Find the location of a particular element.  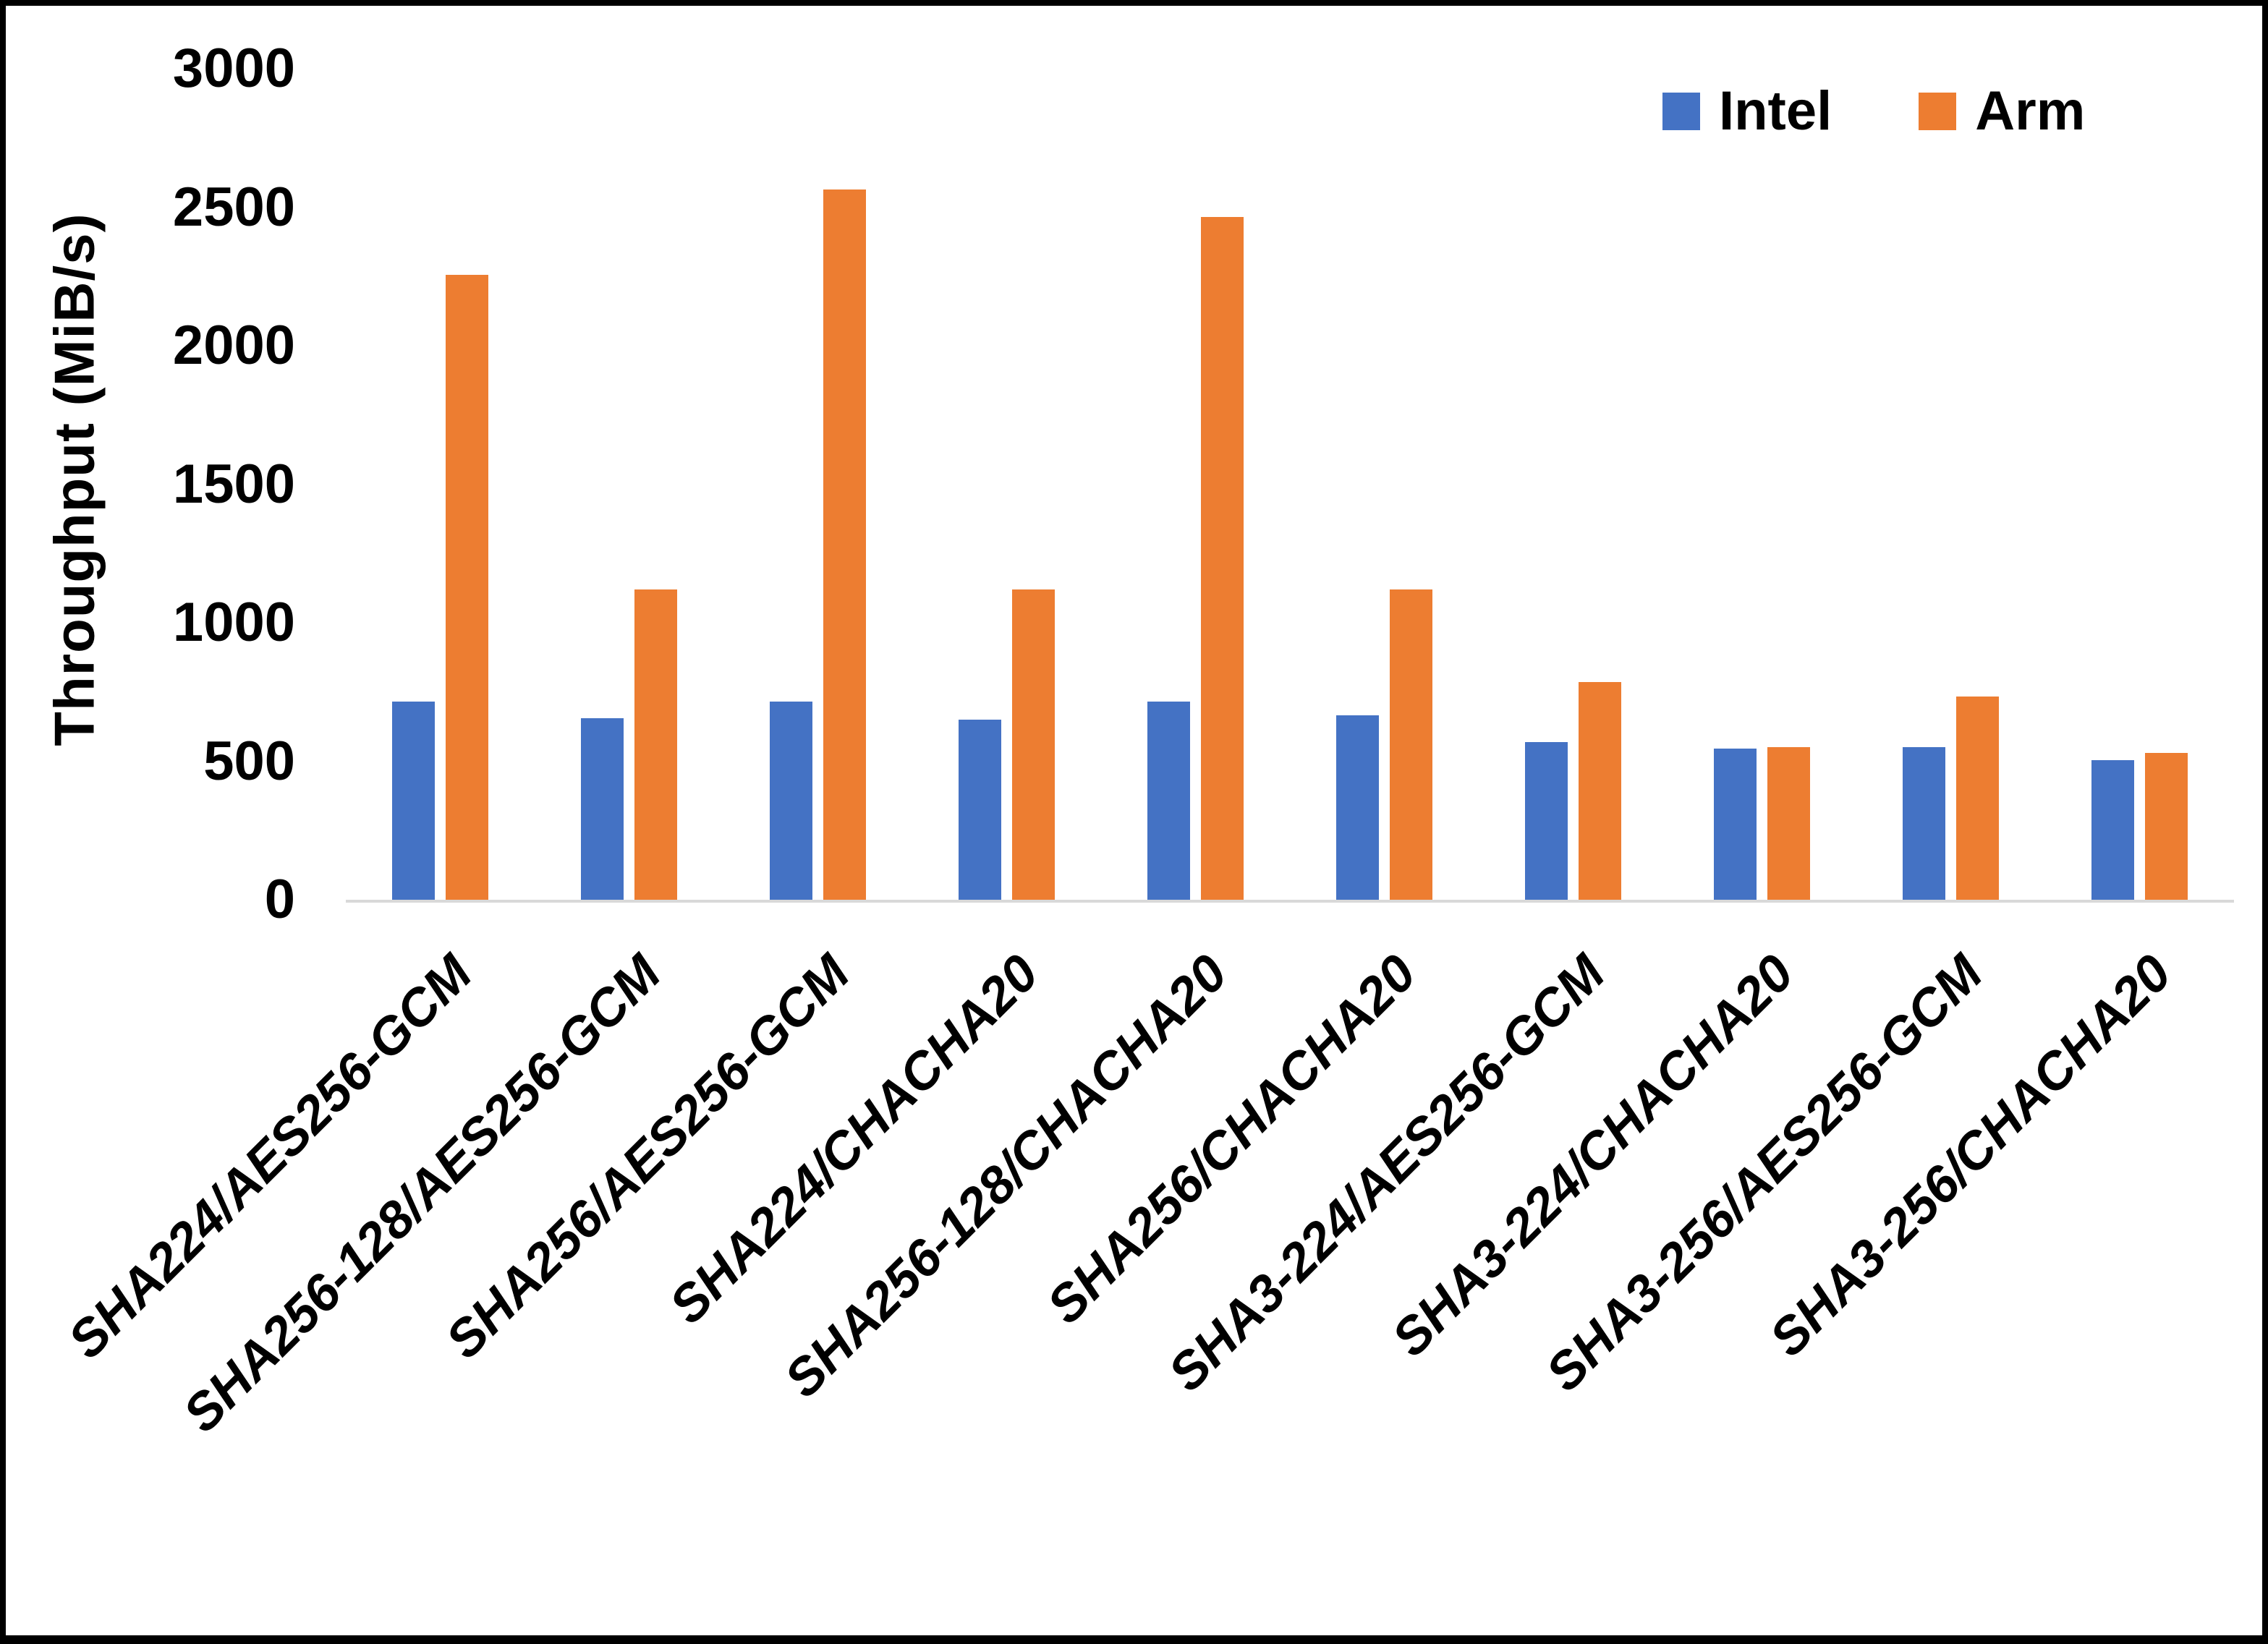

legend: Intel Arm is located at coordinates (1873, 111).